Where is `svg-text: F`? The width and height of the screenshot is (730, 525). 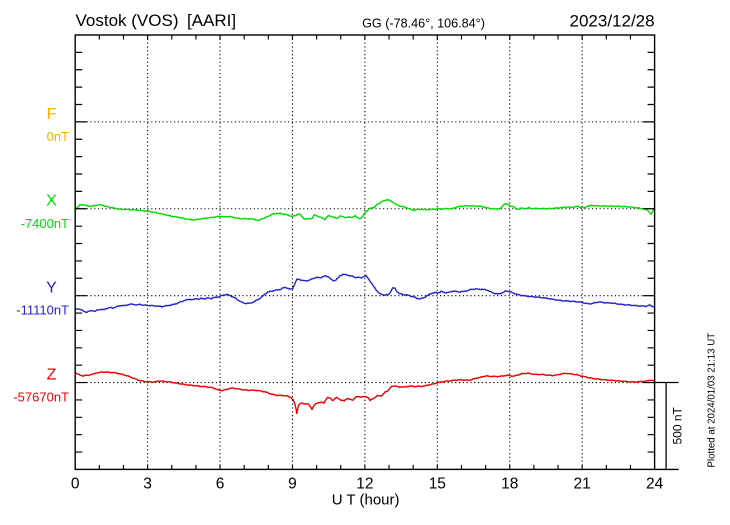 svg-text: F is located at coordinates (52, 114).